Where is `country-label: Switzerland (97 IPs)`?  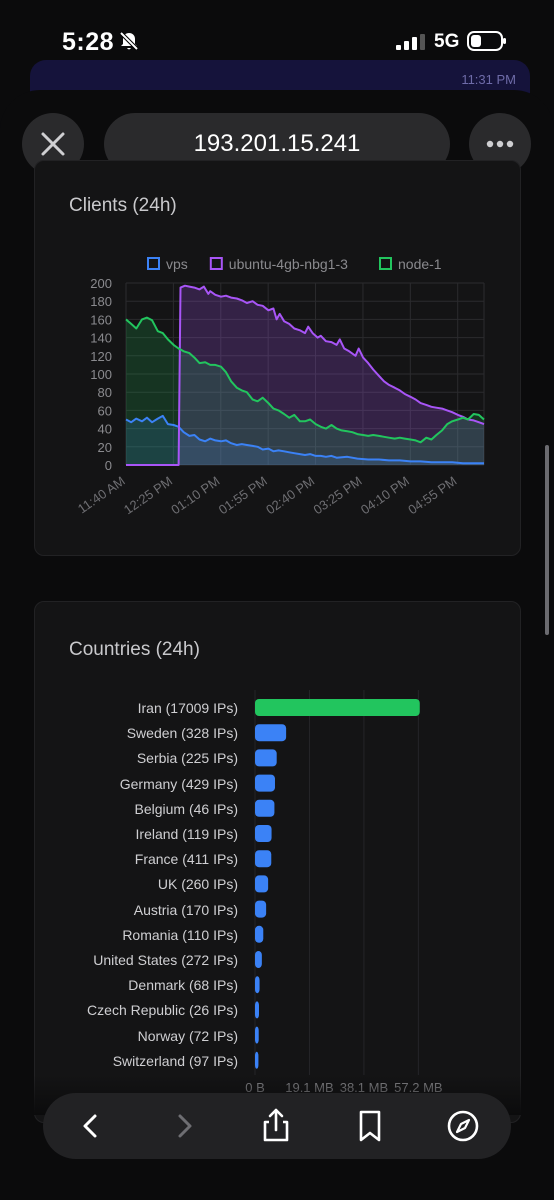 country-label: Switzerland (97 IPs) is located at coordinates (175, 1060).